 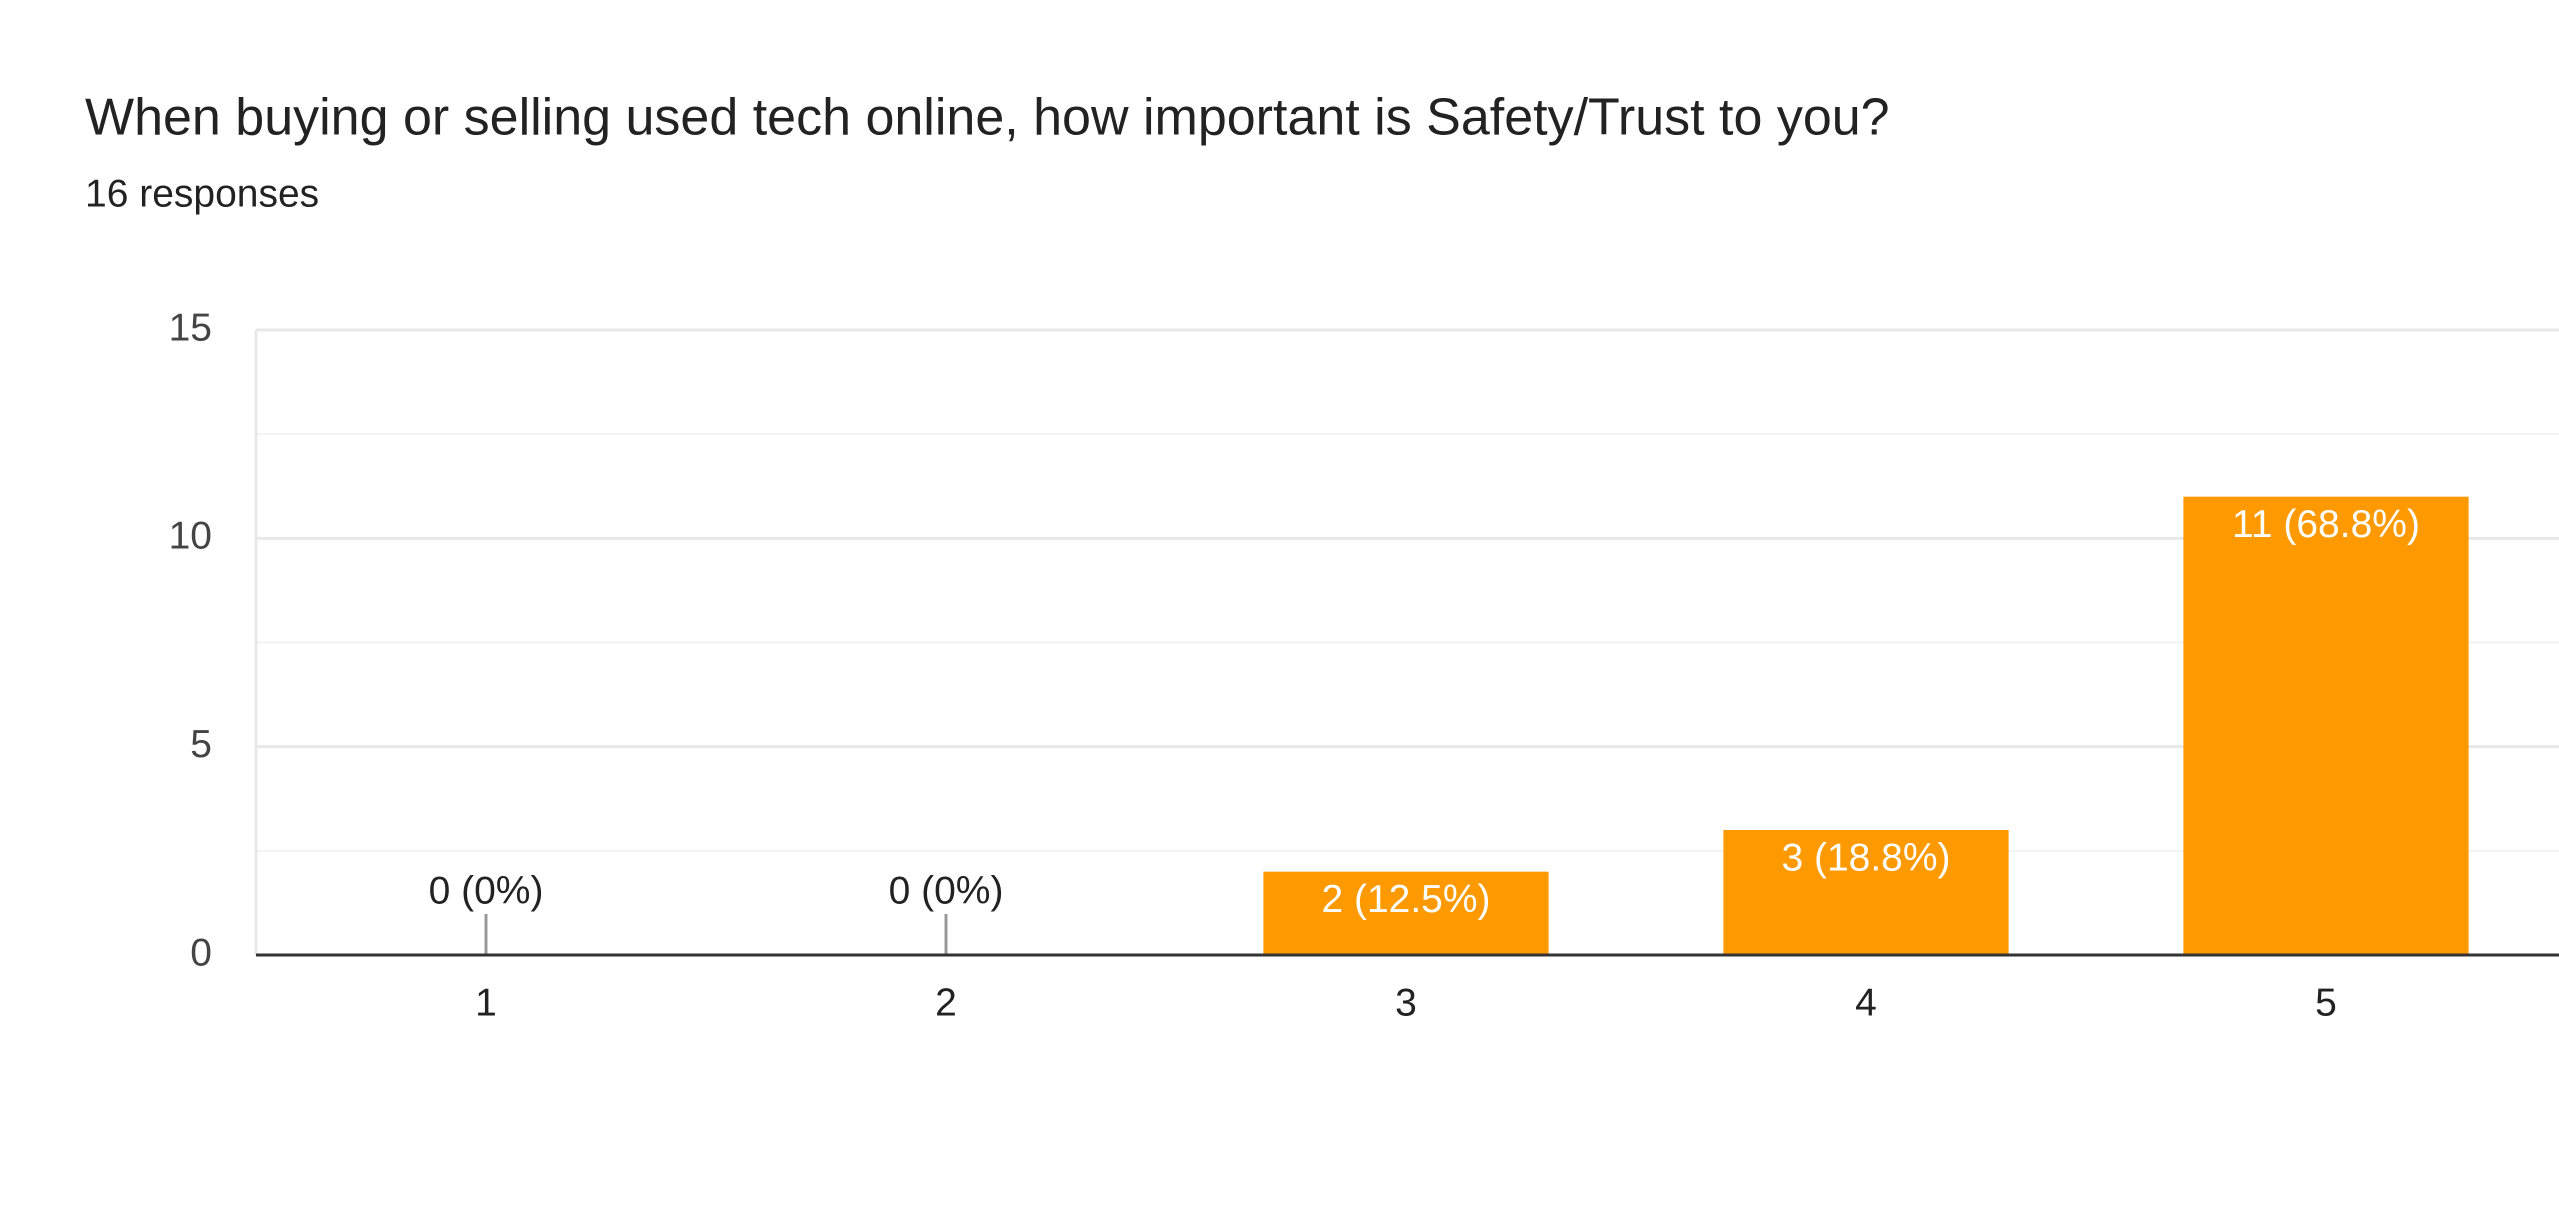 I want to click on x-tick-label: 4, so click(x=1866, y=1002).